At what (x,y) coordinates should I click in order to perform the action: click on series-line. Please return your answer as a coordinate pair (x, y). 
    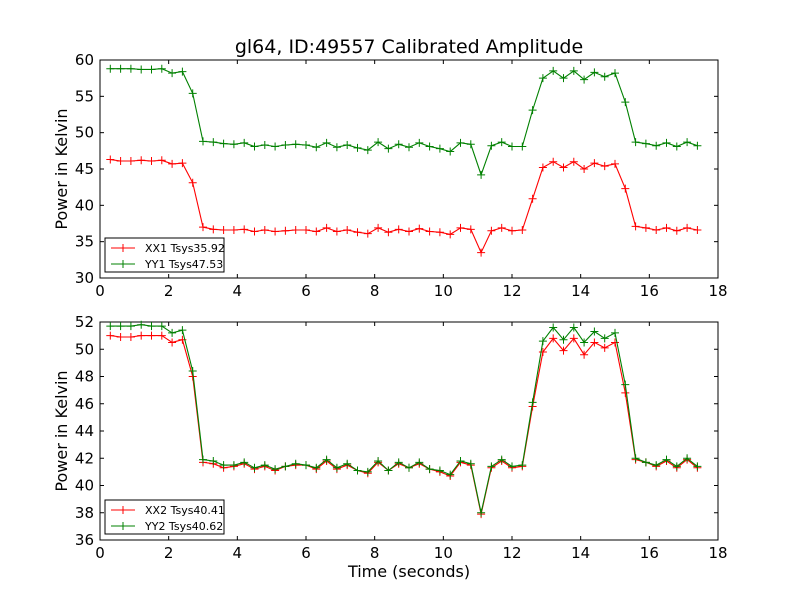
    Looking at the image, I should click on (404, 206).